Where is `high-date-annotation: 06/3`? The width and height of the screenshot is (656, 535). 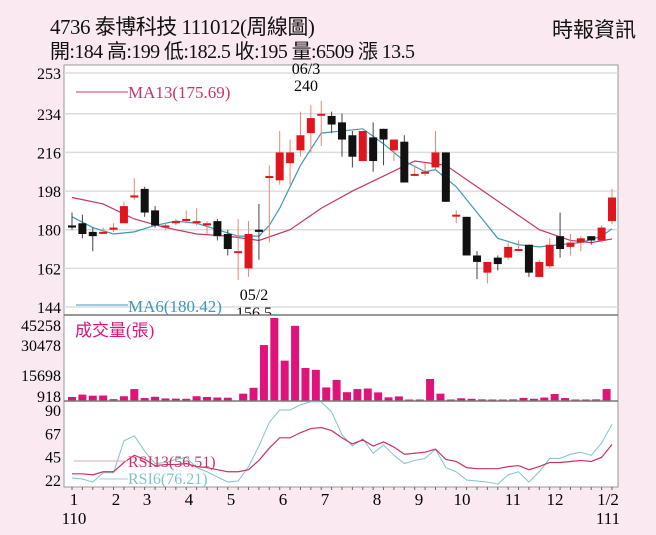
high-date-annotation: 06/3 is located at coordinates (306, 69).